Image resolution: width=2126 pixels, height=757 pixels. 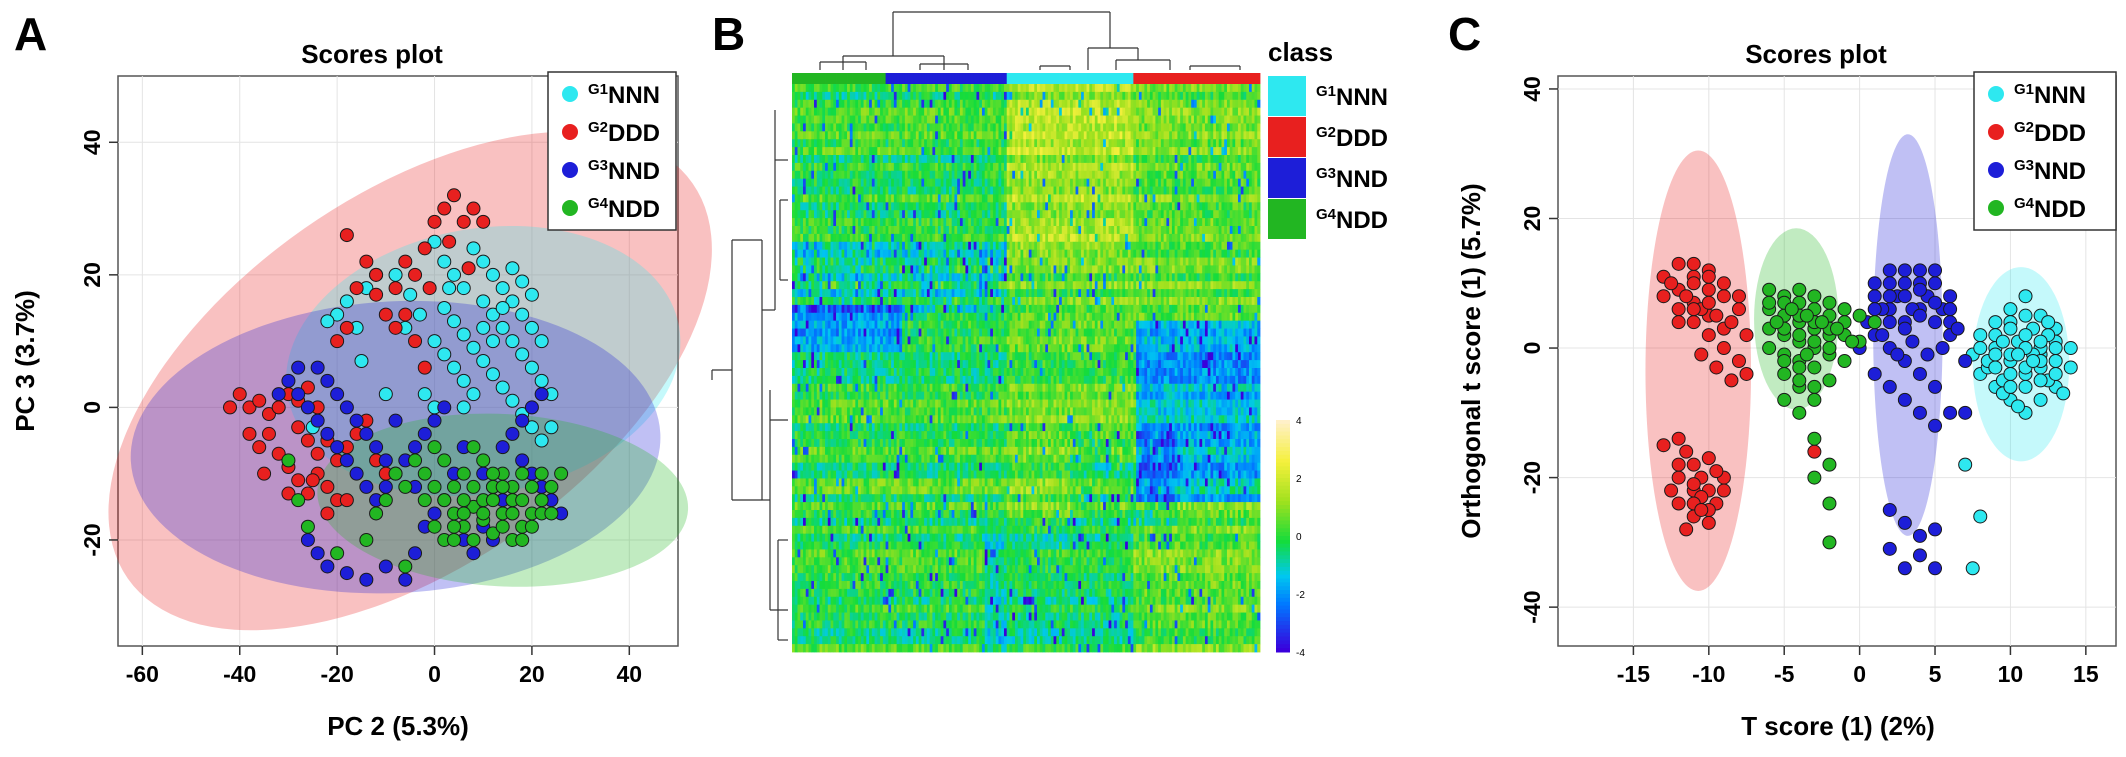 I want to click on point-g1nnn, so click(x=361, y=361).